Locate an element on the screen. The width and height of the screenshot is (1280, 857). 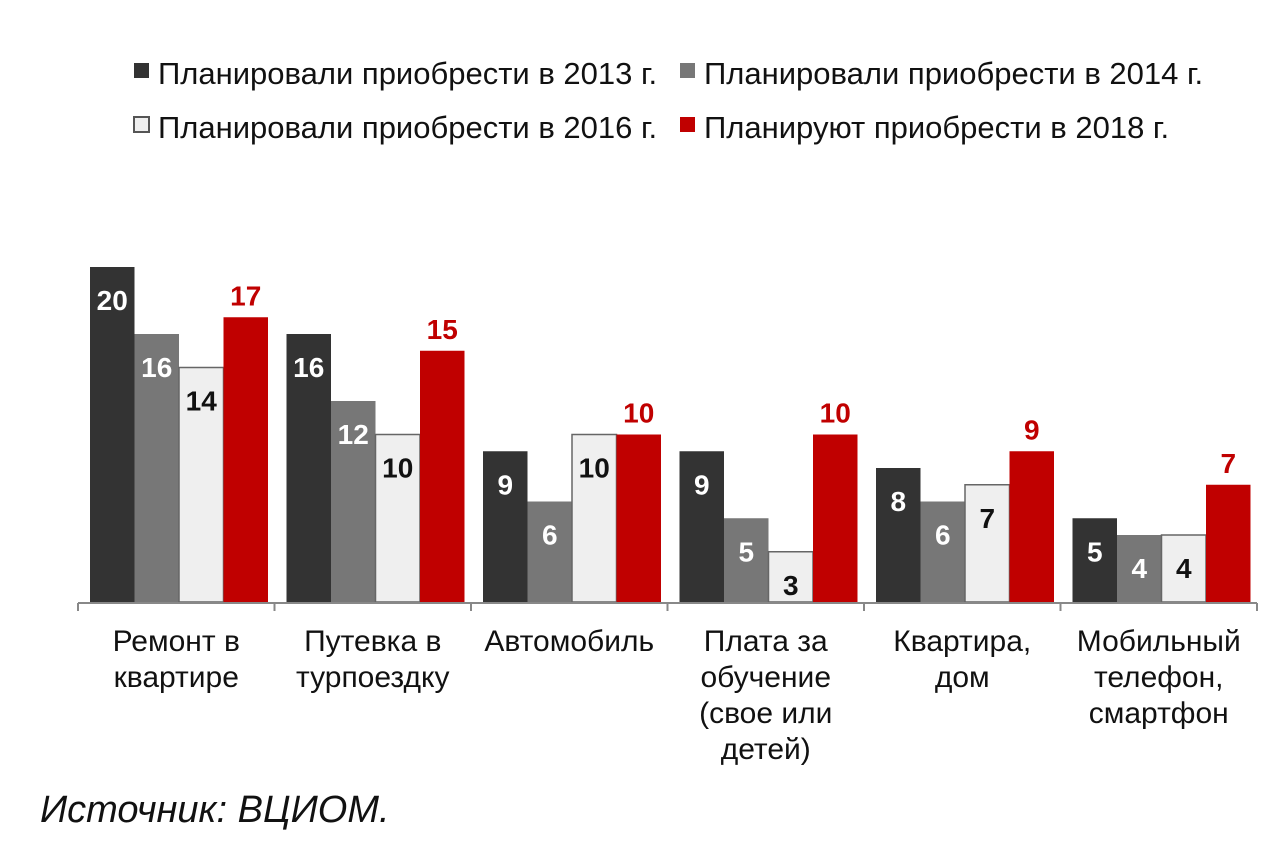
value-label-2-2: 12 is located at coordinates (353, 434).